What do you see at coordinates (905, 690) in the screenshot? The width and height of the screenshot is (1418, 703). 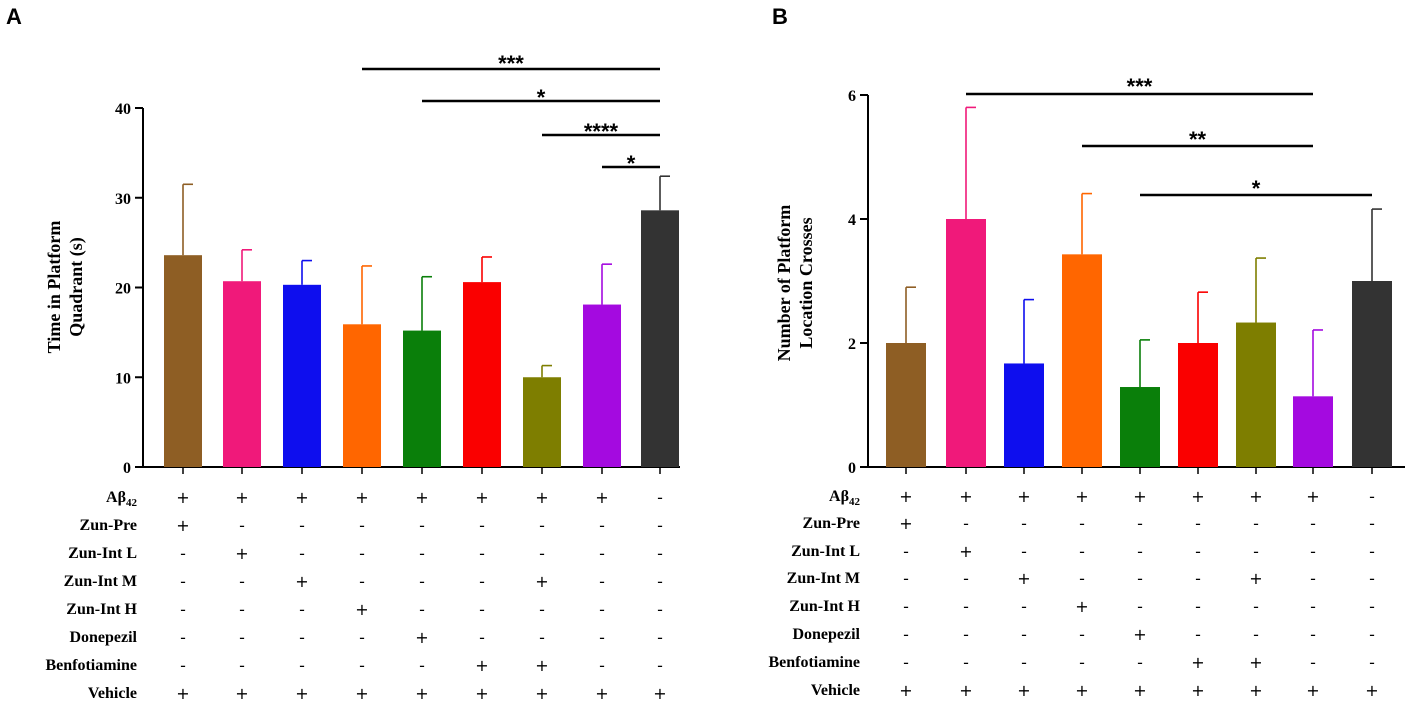 I see `panel-b-row-8-sign-1: +` at bounding box center [905, 690].